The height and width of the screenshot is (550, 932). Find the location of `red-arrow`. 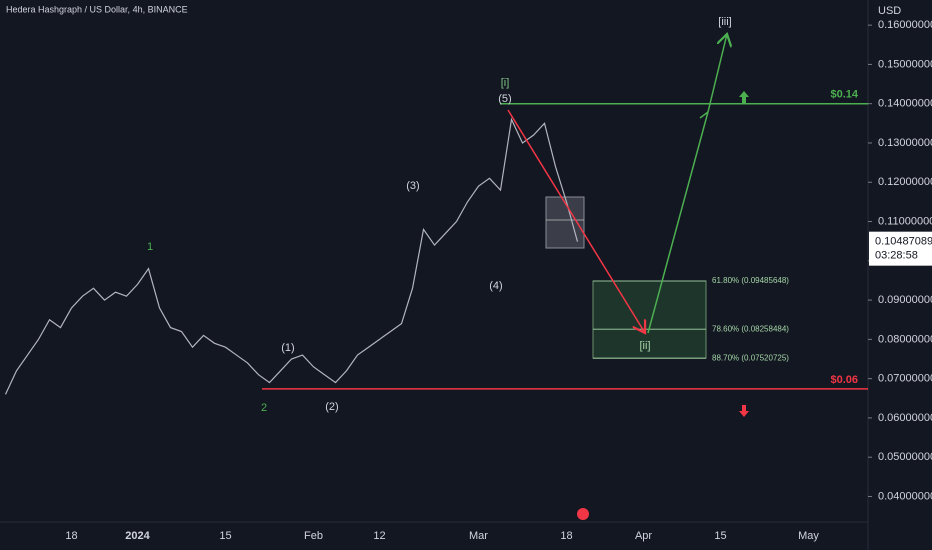

red-arrow is located at coordinates (576, 221).